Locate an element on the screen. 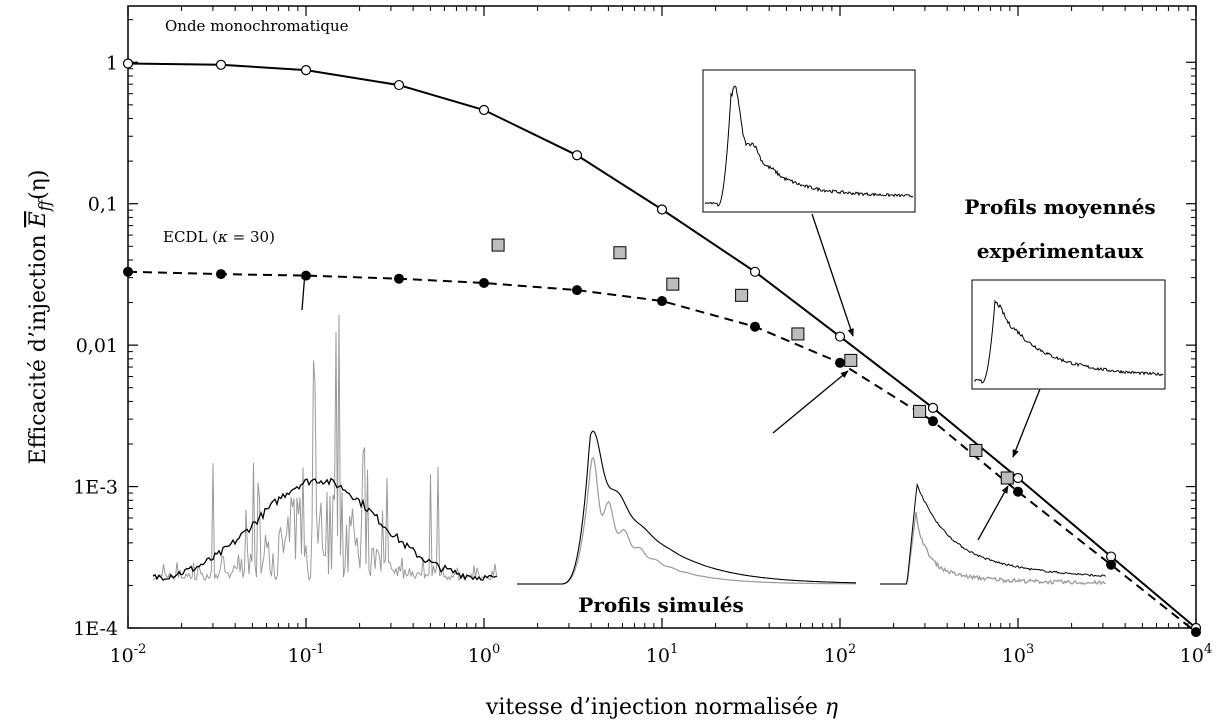  x-tick-label-exponent: 1 is located at coordinates (674, 649).